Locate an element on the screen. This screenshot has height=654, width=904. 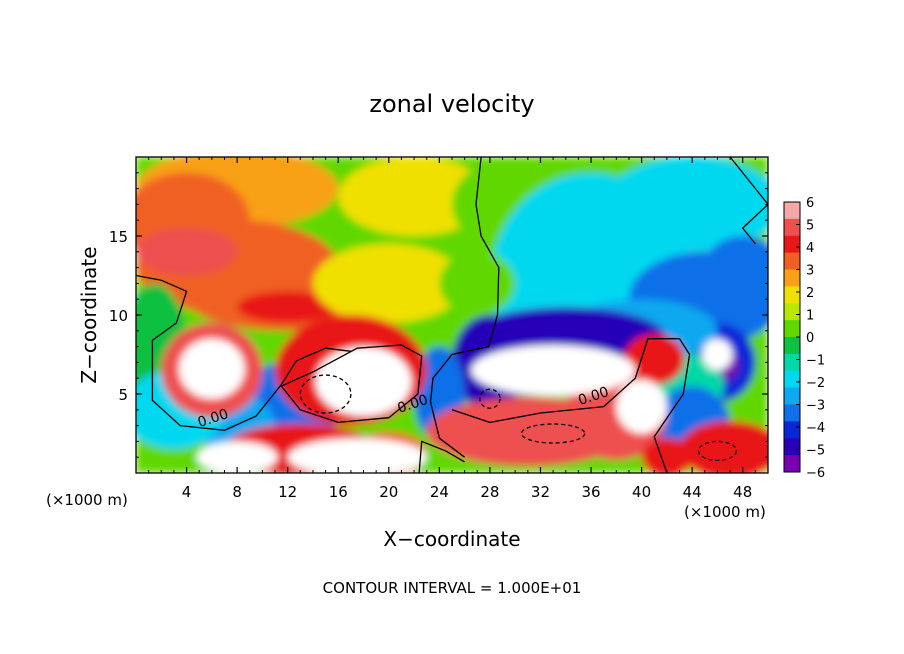
colorbar-tick-label: 0 is located at coordinates (810, 338).